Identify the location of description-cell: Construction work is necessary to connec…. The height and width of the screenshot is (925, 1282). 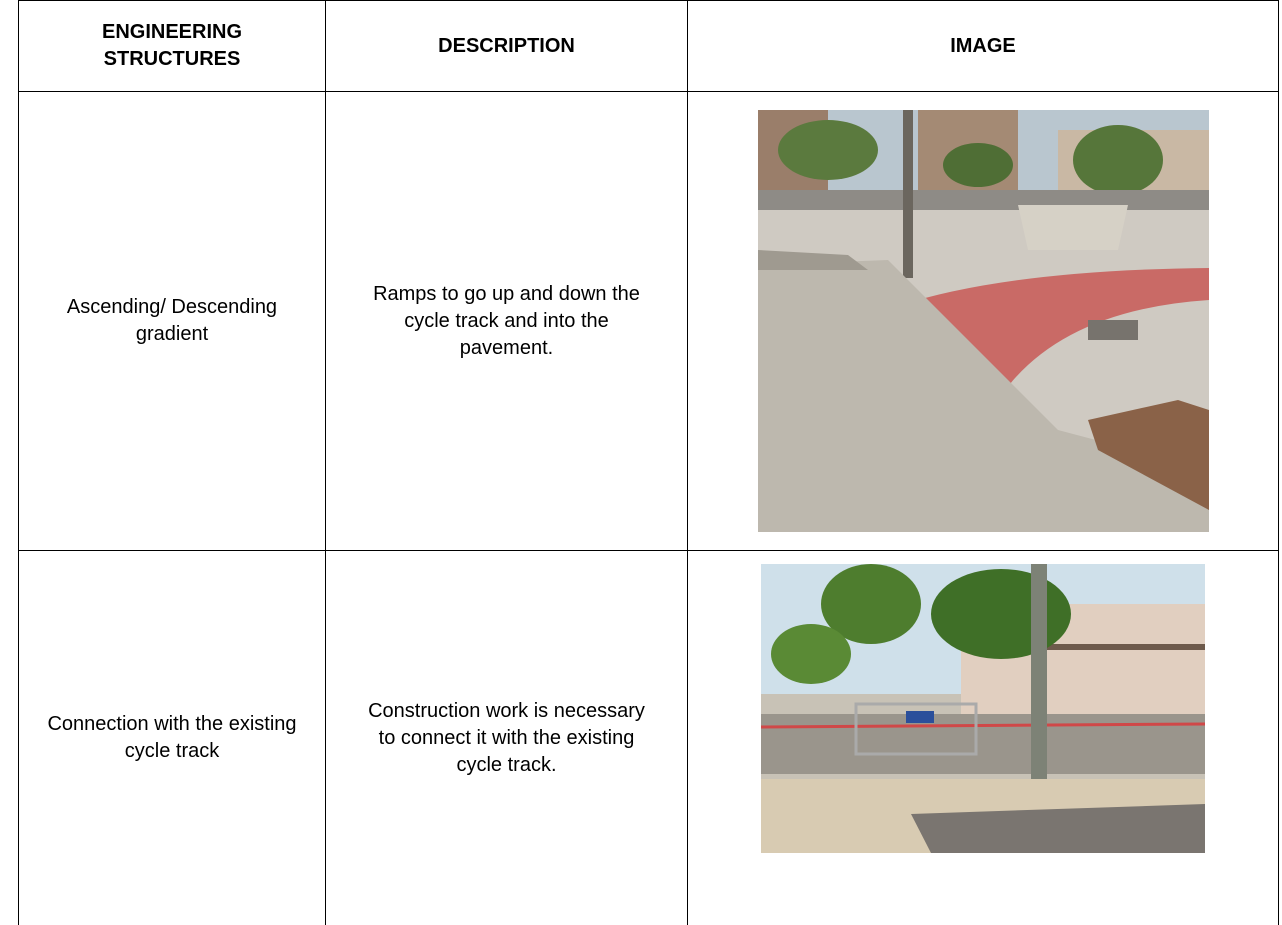
(507, 738).